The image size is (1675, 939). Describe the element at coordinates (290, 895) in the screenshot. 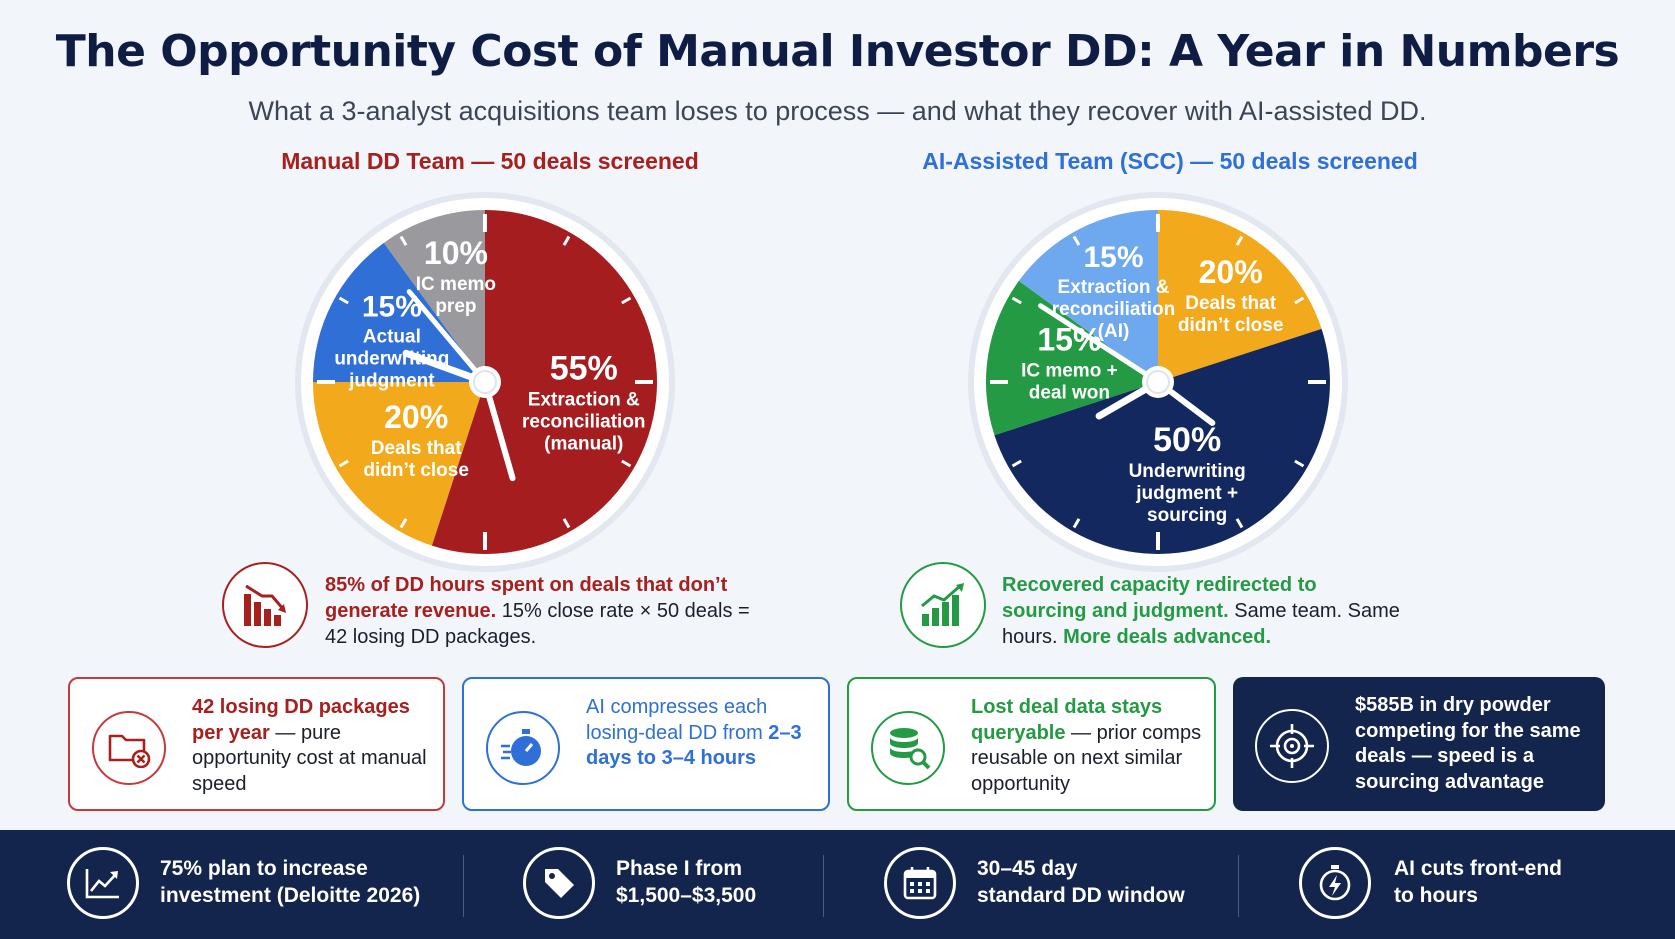

I see `footer-stat-investment-line2: investment (Deloitte 2026)` at that location.